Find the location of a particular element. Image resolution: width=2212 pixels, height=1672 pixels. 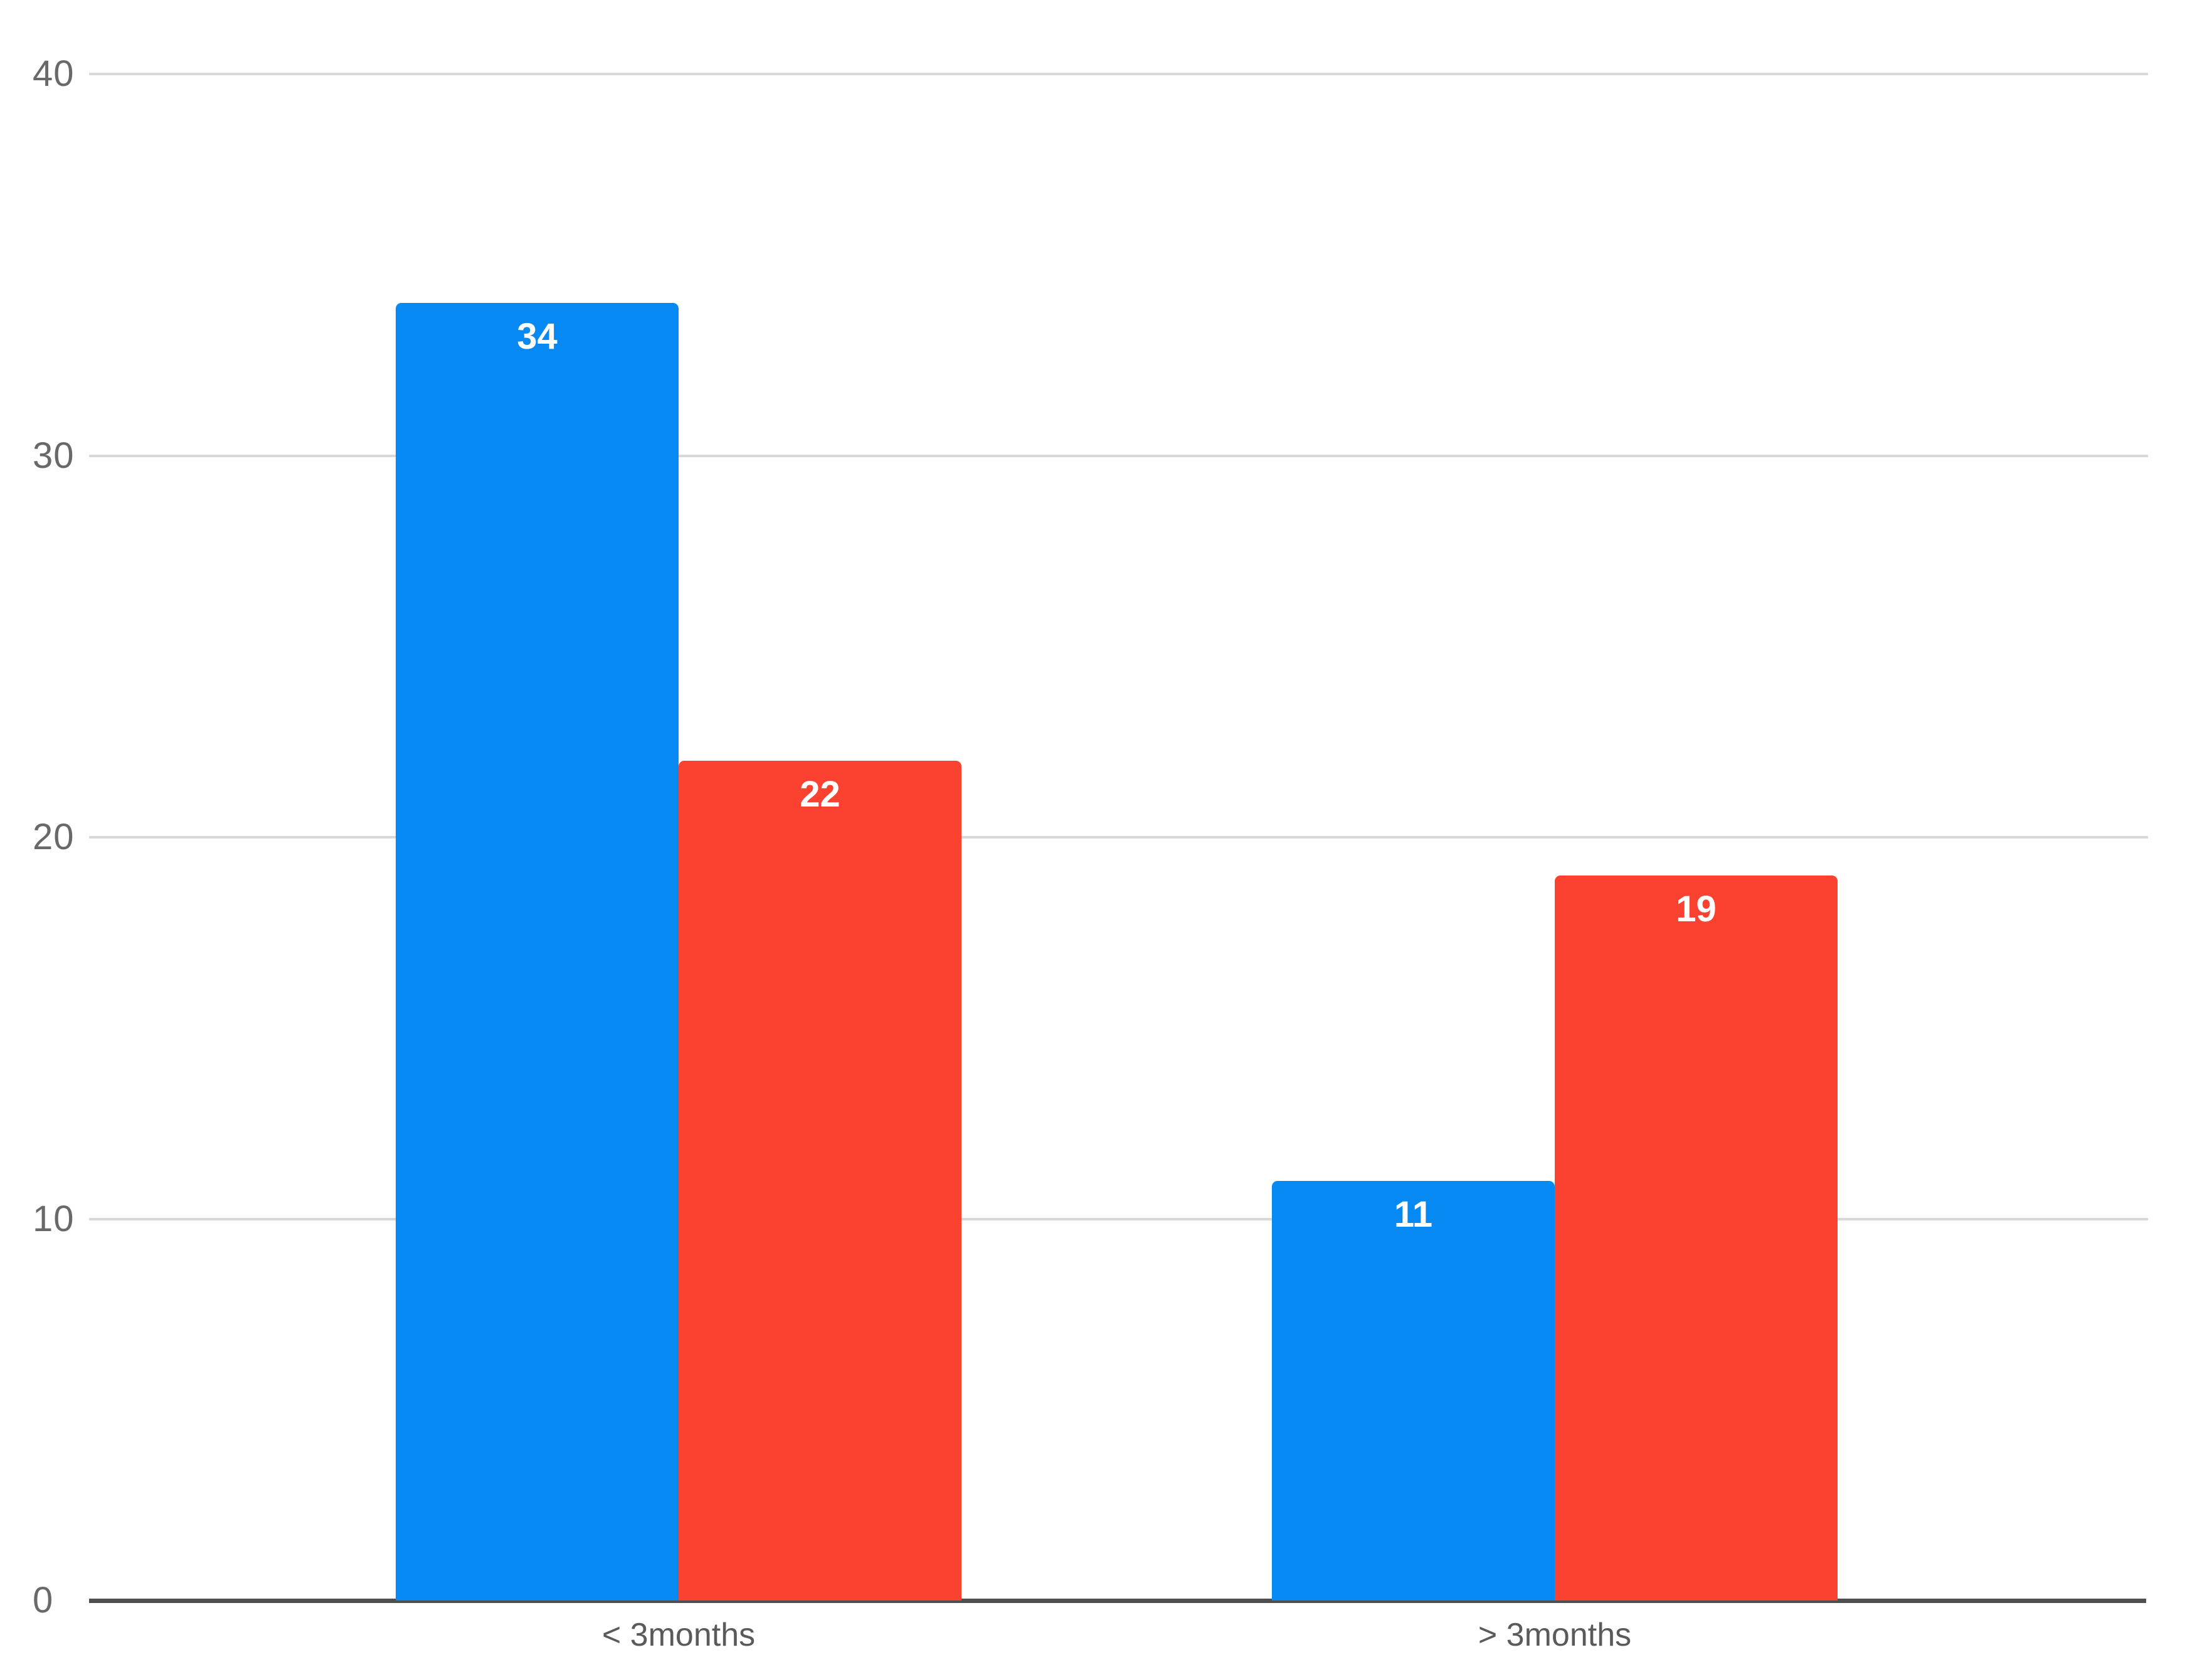

y-axis-tick-label-30: 30 is located at coordinates (54, 455).